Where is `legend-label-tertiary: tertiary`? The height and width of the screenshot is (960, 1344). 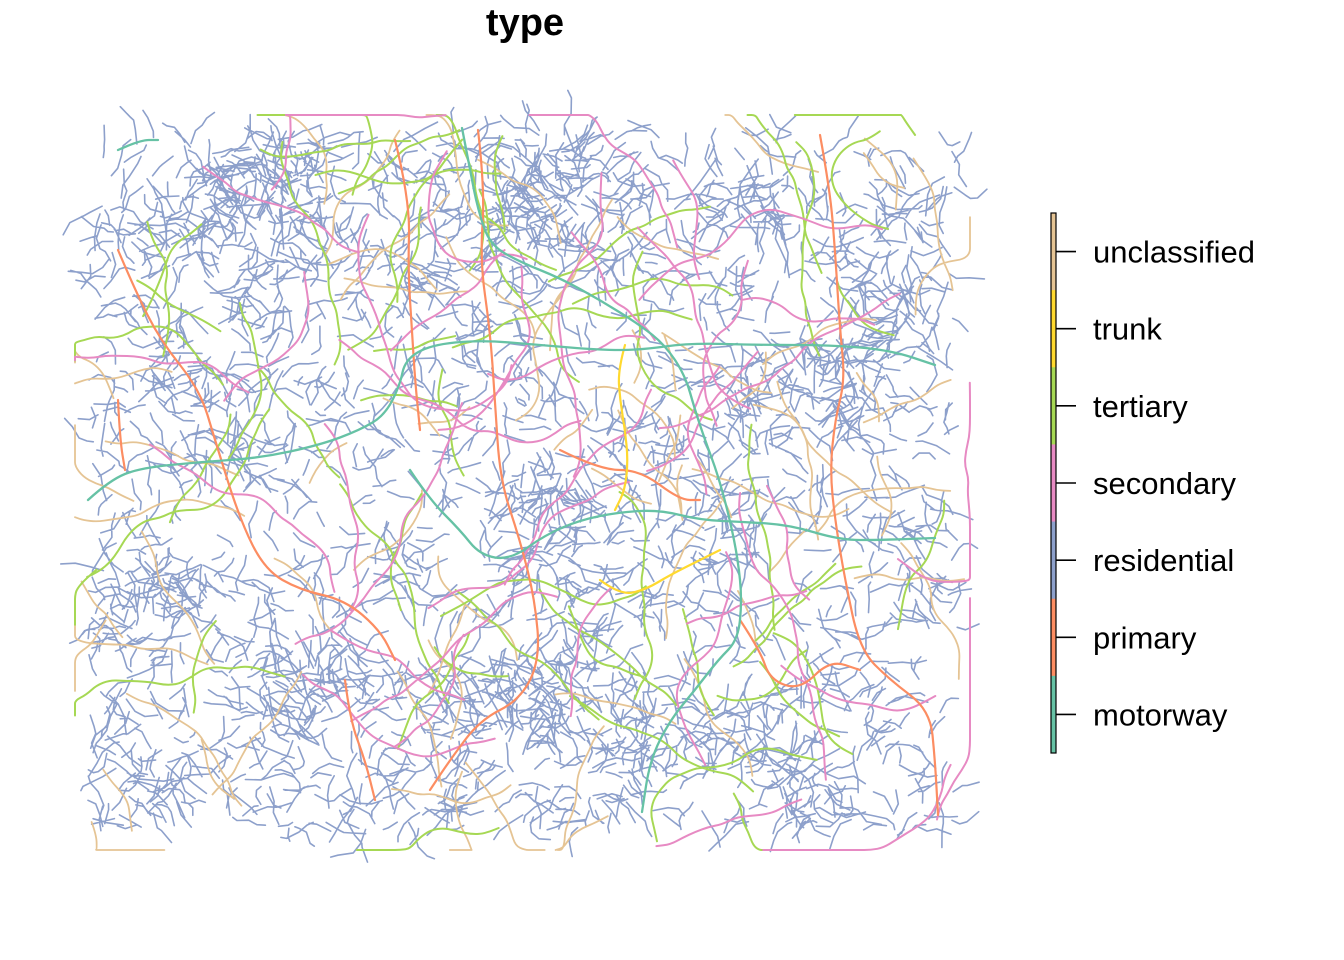 legend-label-tertiary: tertiary is located at coordinates (1140, 406).